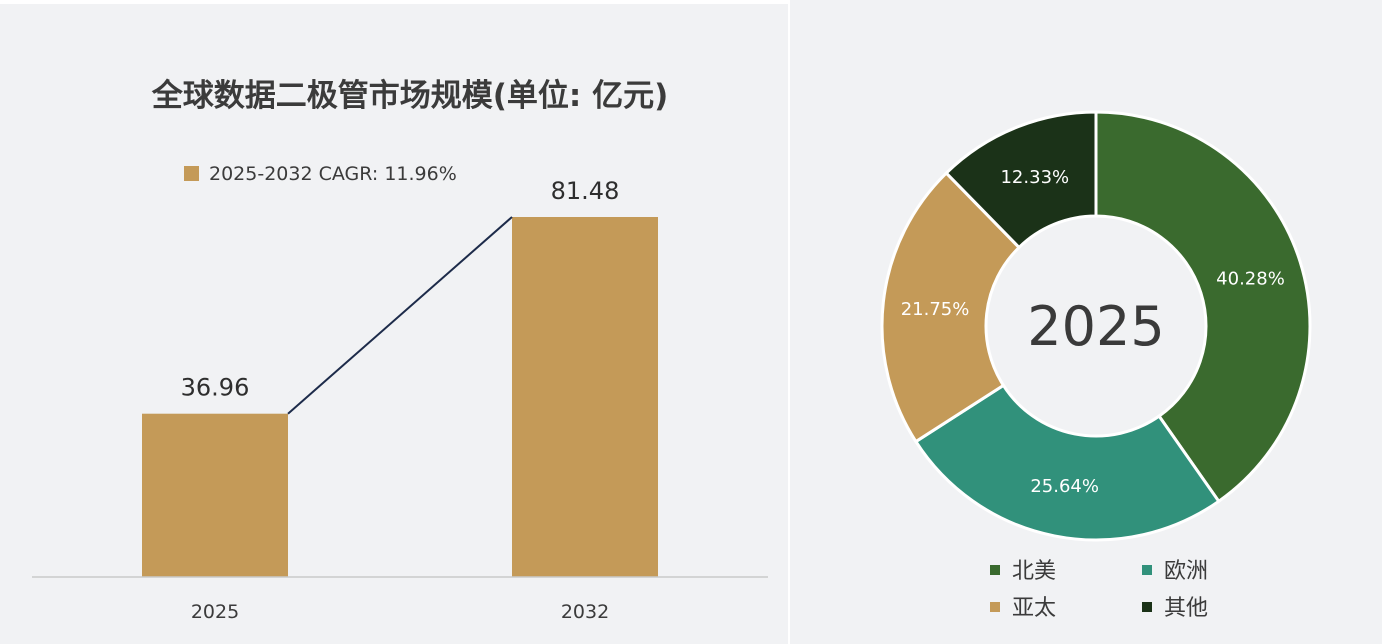  I want to click on legend-label: 北美, so click(1034, 571).